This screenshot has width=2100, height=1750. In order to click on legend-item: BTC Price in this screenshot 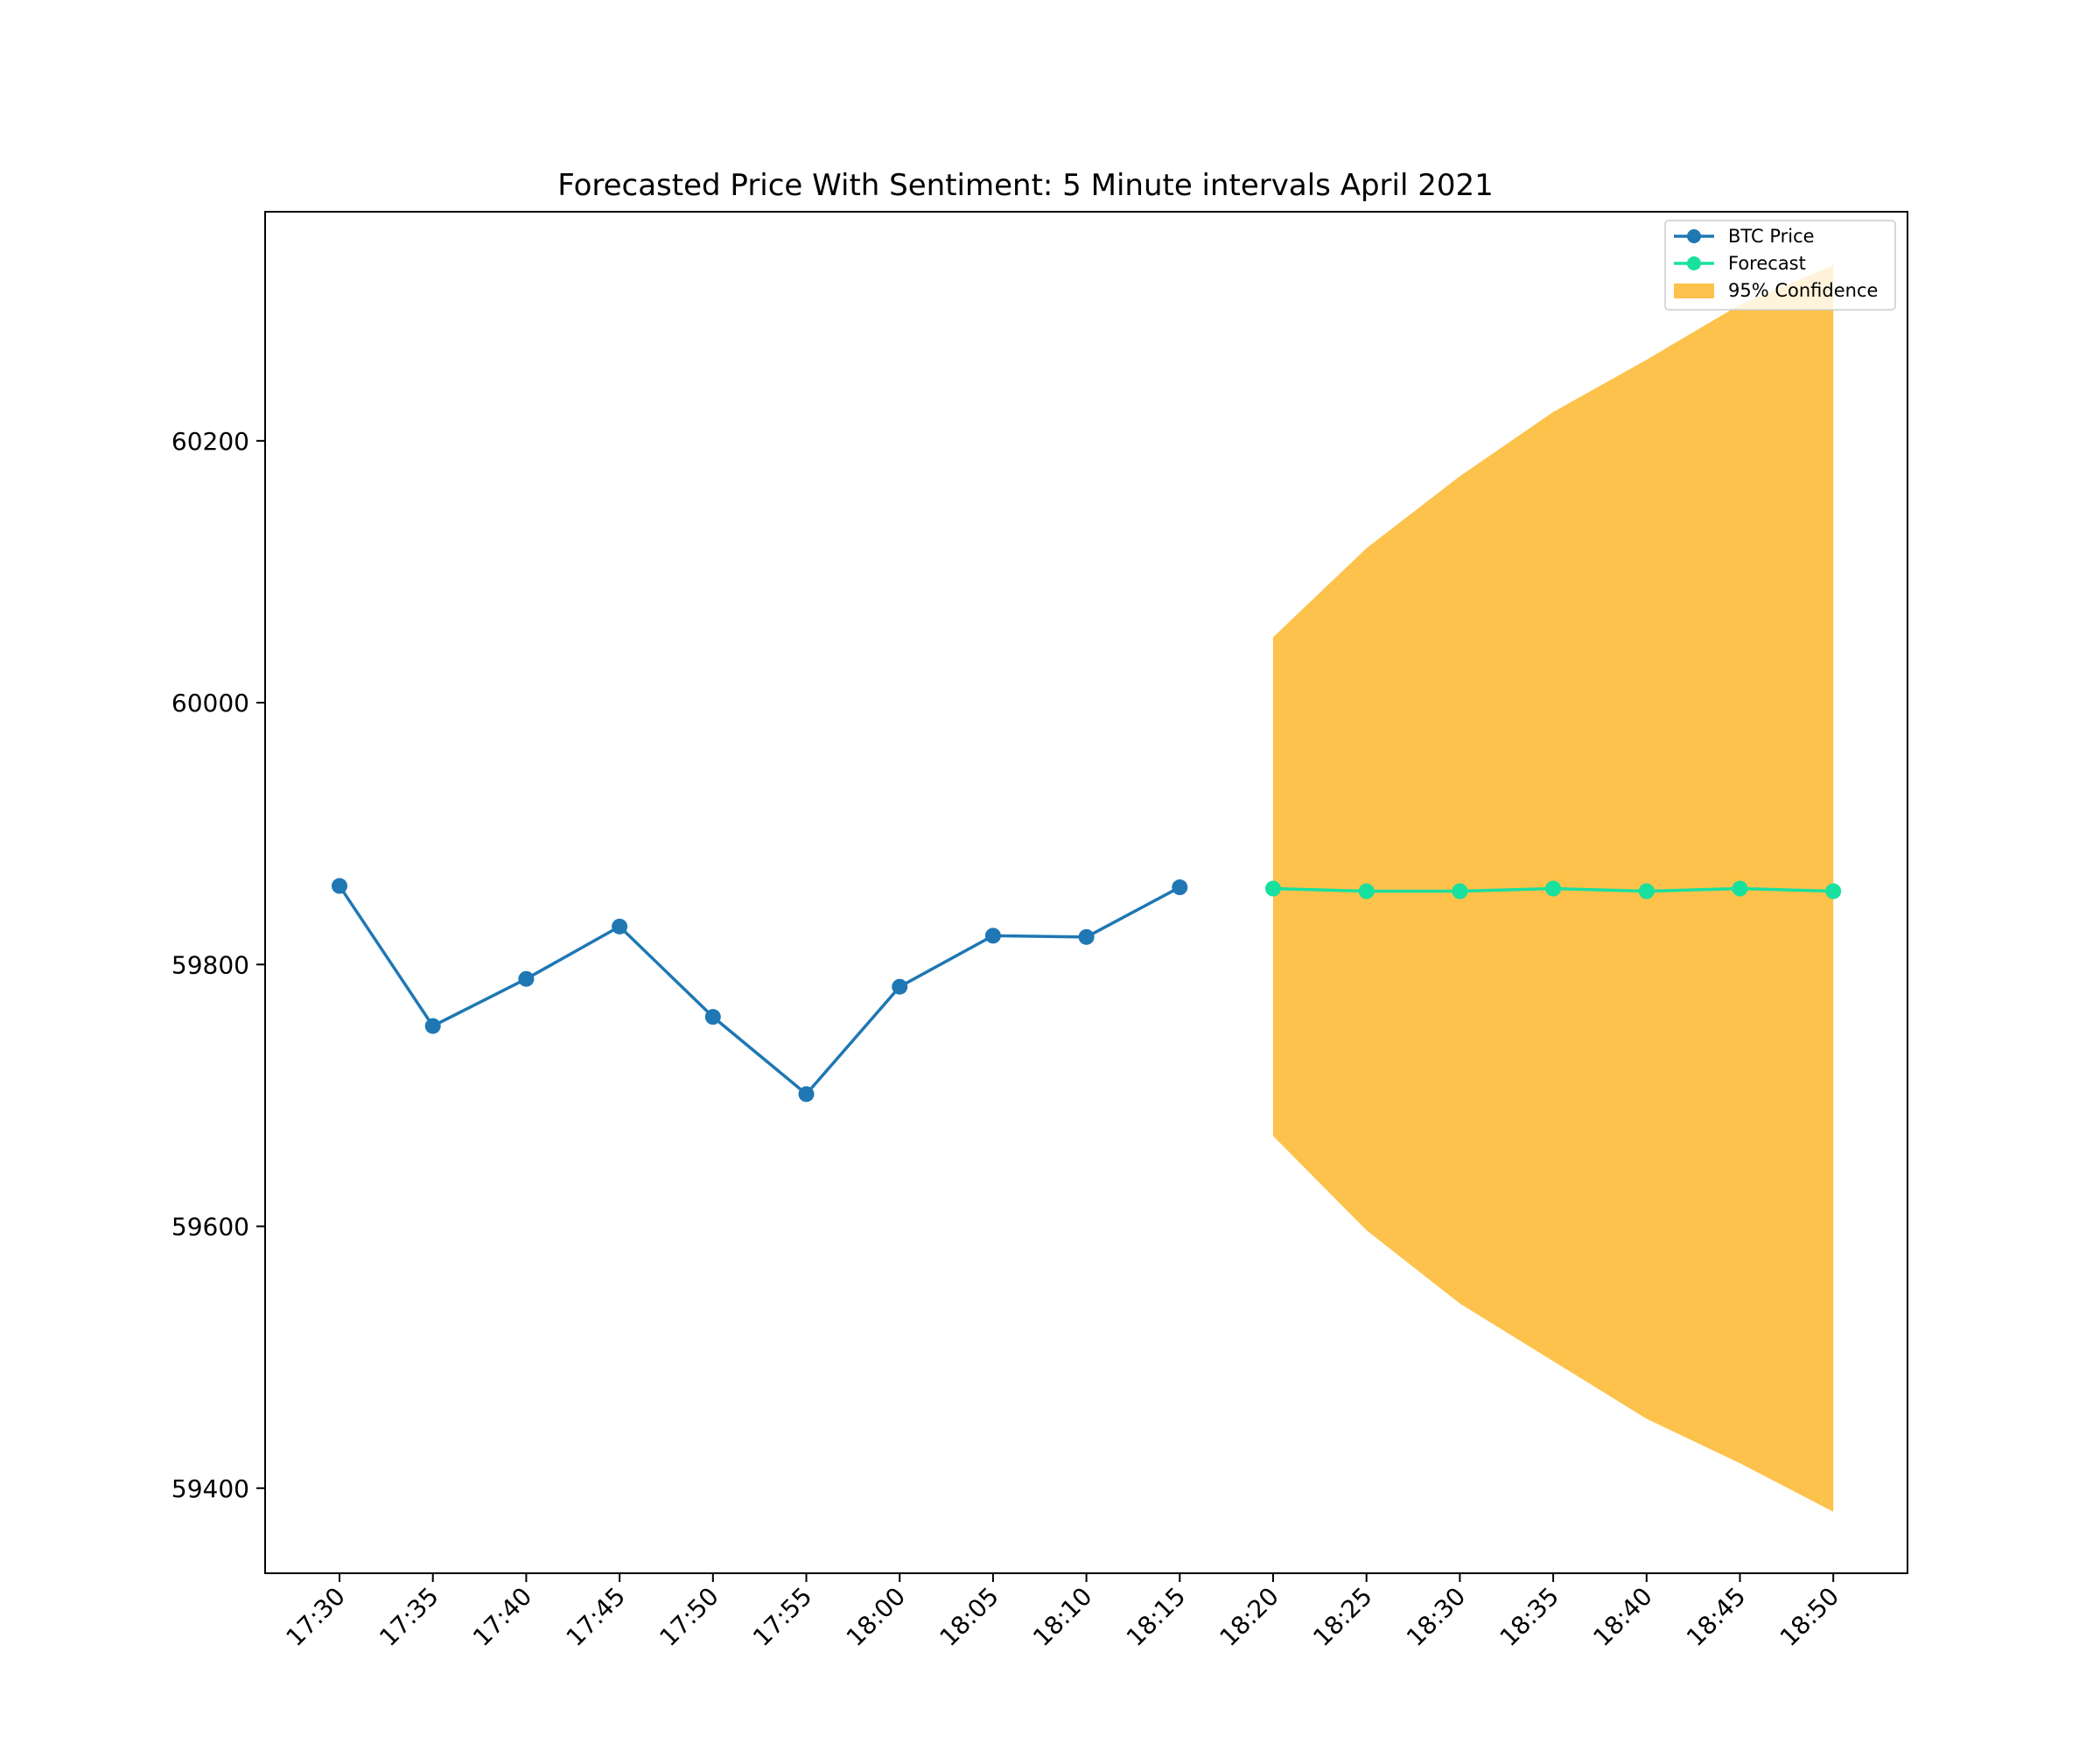, I will do `click(1744, 236)`.